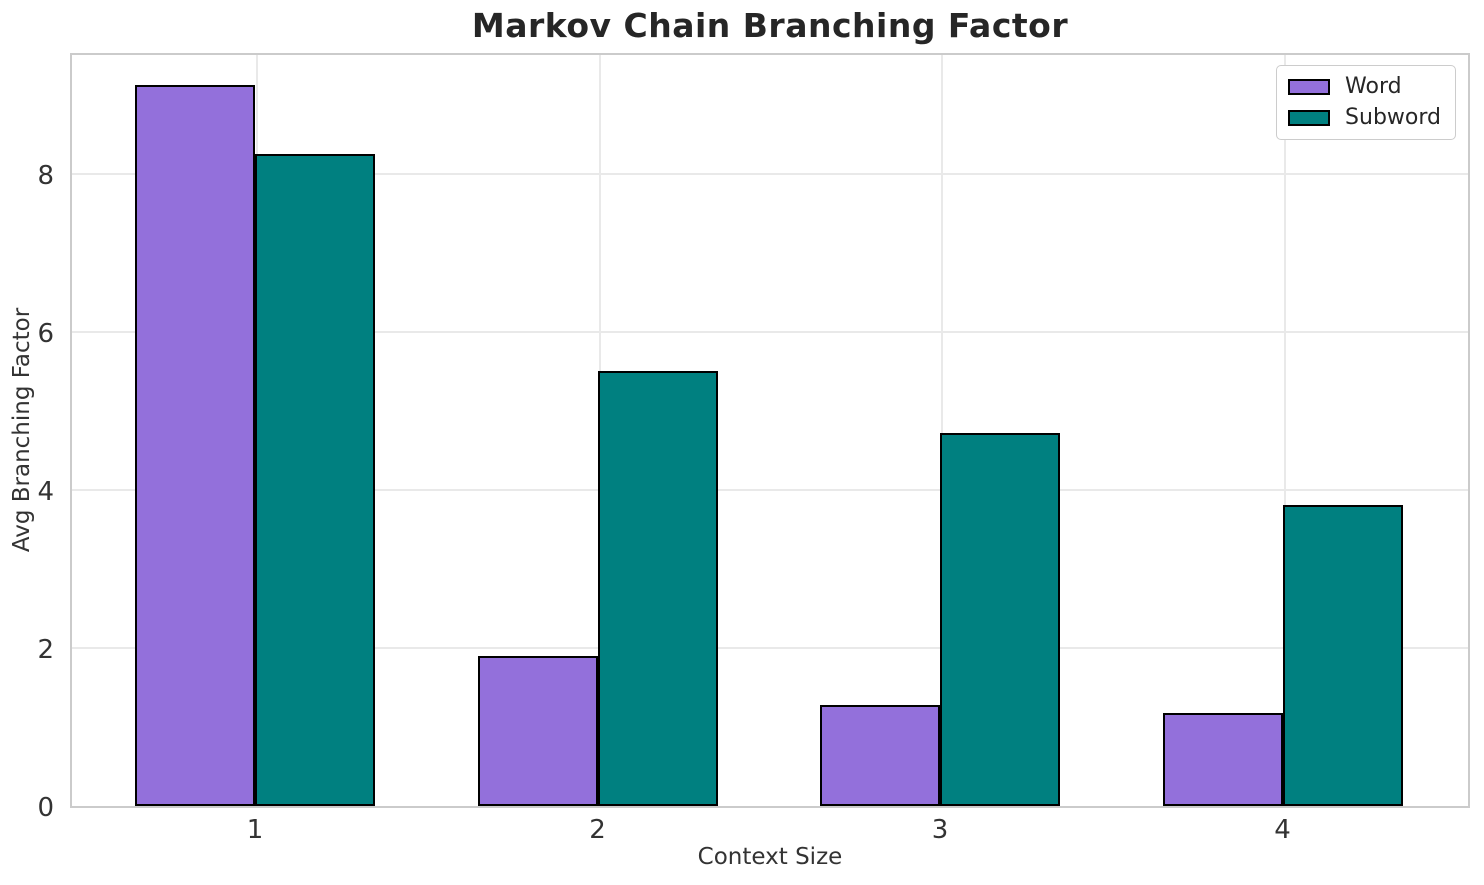 Image resolution: width=1484 pixels, height=885 pixels. What do you see at coordinates (22, 430) in the screenshot?
I see `y-axis-label: Avg Branching Factor` at bounding box center [22, 430].